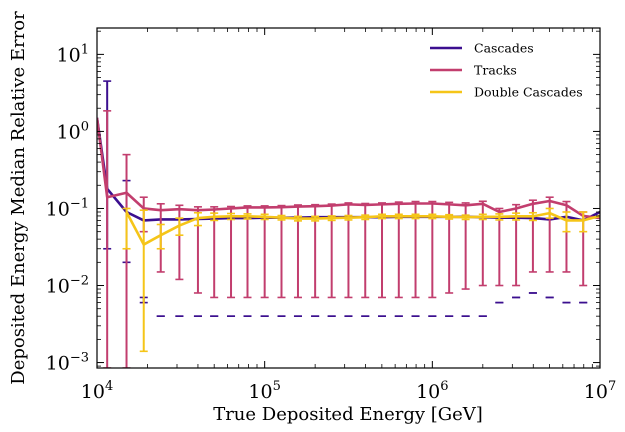 This screenshot has width=625, height=432. What do you see at coordinates (495, 70) in the screenshot?
I see `legend-label: Tracks` at bounding box center [495, 70].